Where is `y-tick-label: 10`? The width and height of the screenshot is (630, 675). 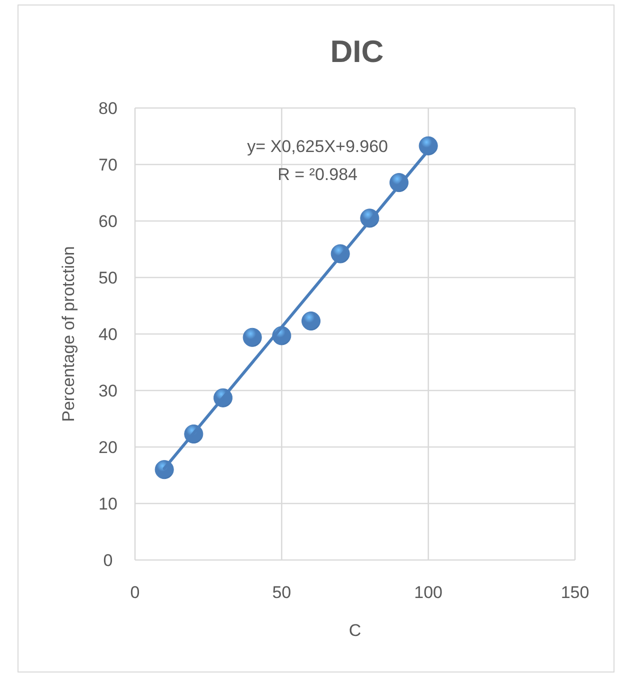
y-tick-label: 10 is located at coordinates (108, 504).